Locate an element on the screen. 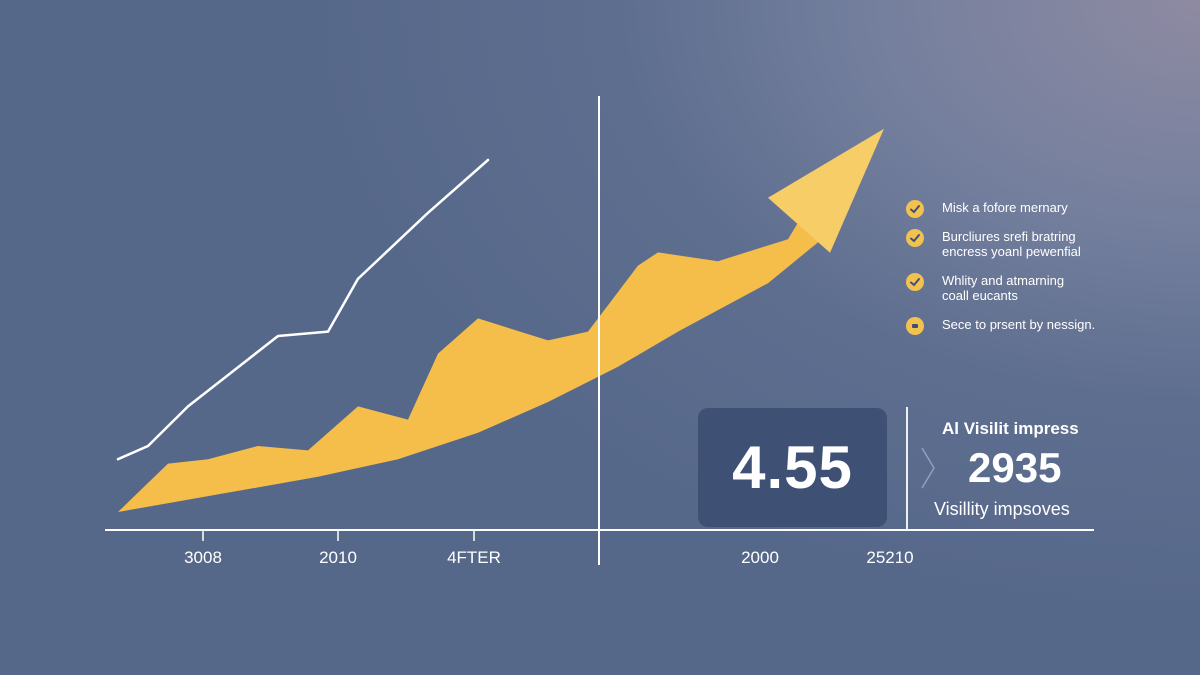 Image resolution: width=1200 pixels, height=675 pixels. legend-text: Sece to prsent by nessign. is located at coordinates (1019, 324).